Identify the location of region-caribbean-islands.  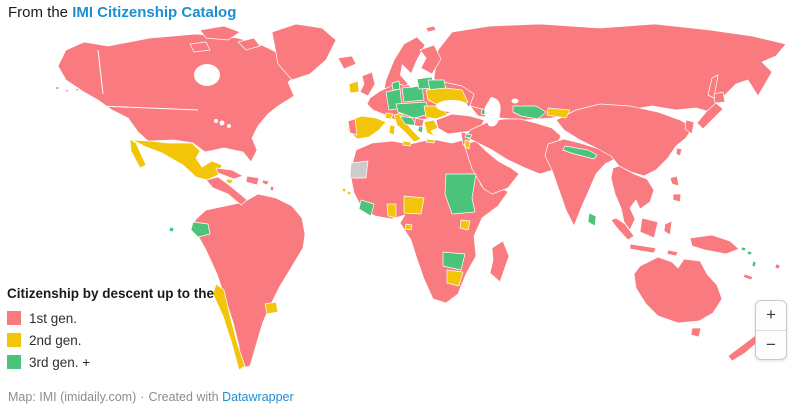
(260, 183).